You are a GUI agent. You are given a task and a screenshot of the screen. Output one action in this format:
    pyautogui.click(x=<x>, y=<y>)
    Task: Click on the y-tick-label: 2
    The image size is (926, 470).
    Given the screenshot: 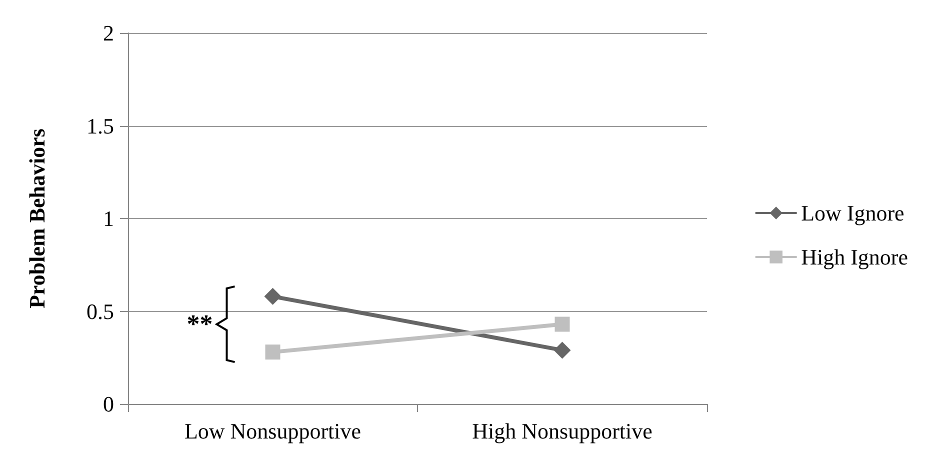 What is the action you would take?
    pyautogui.click(x=108, y=33)
    